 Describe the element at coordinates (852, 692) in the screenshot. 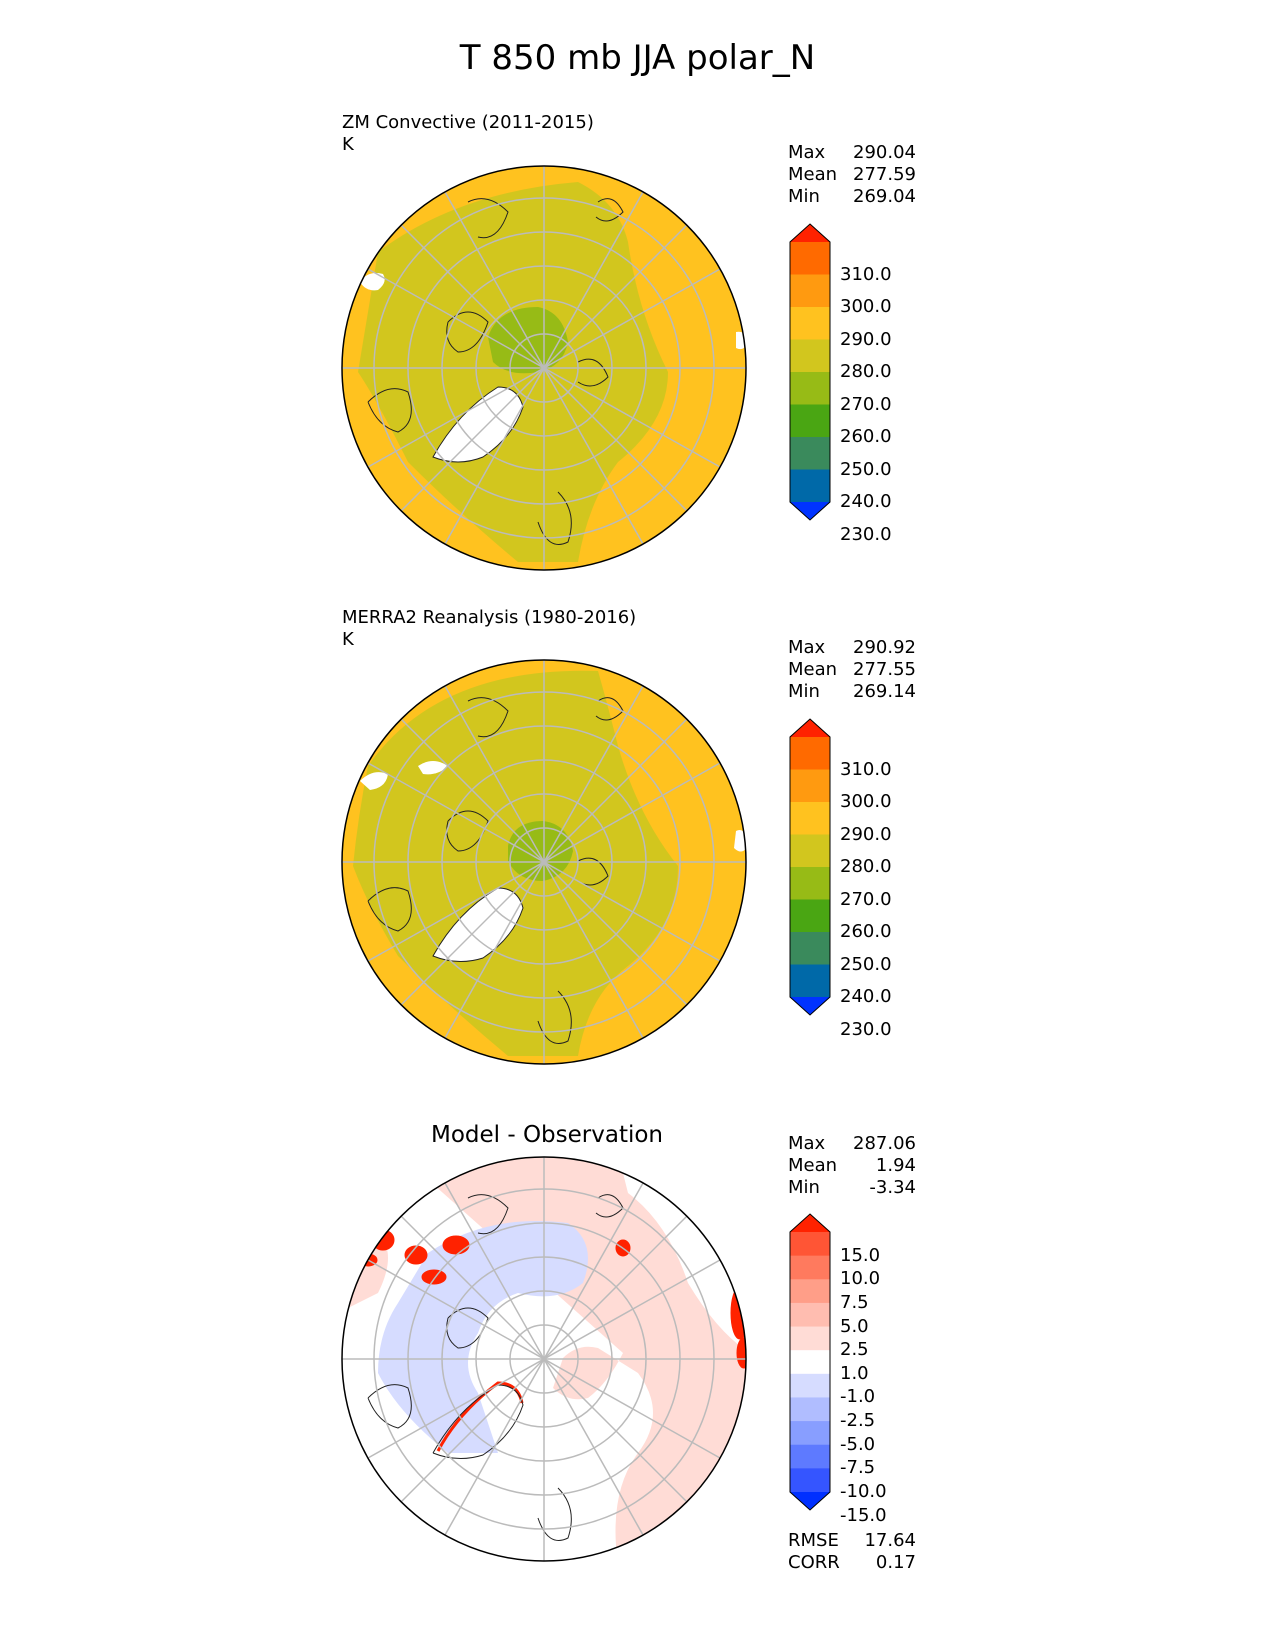

I see `panel-2-stat-min: Min 269.14` at that location.